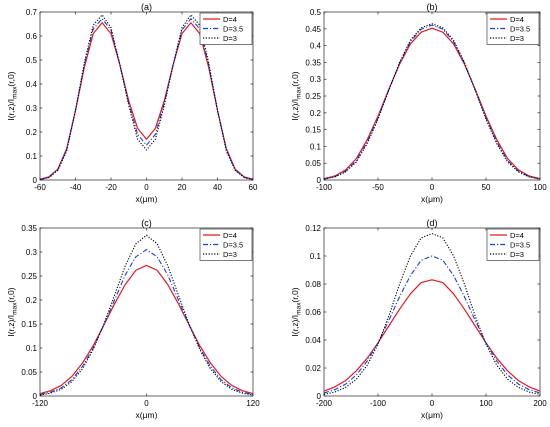 The height and width of the screenshot is (427, 550). What do you see at coordinates (253, 187) in the screenshot?
I see `x-tick-label: 60` at bounding box center [253, 187].